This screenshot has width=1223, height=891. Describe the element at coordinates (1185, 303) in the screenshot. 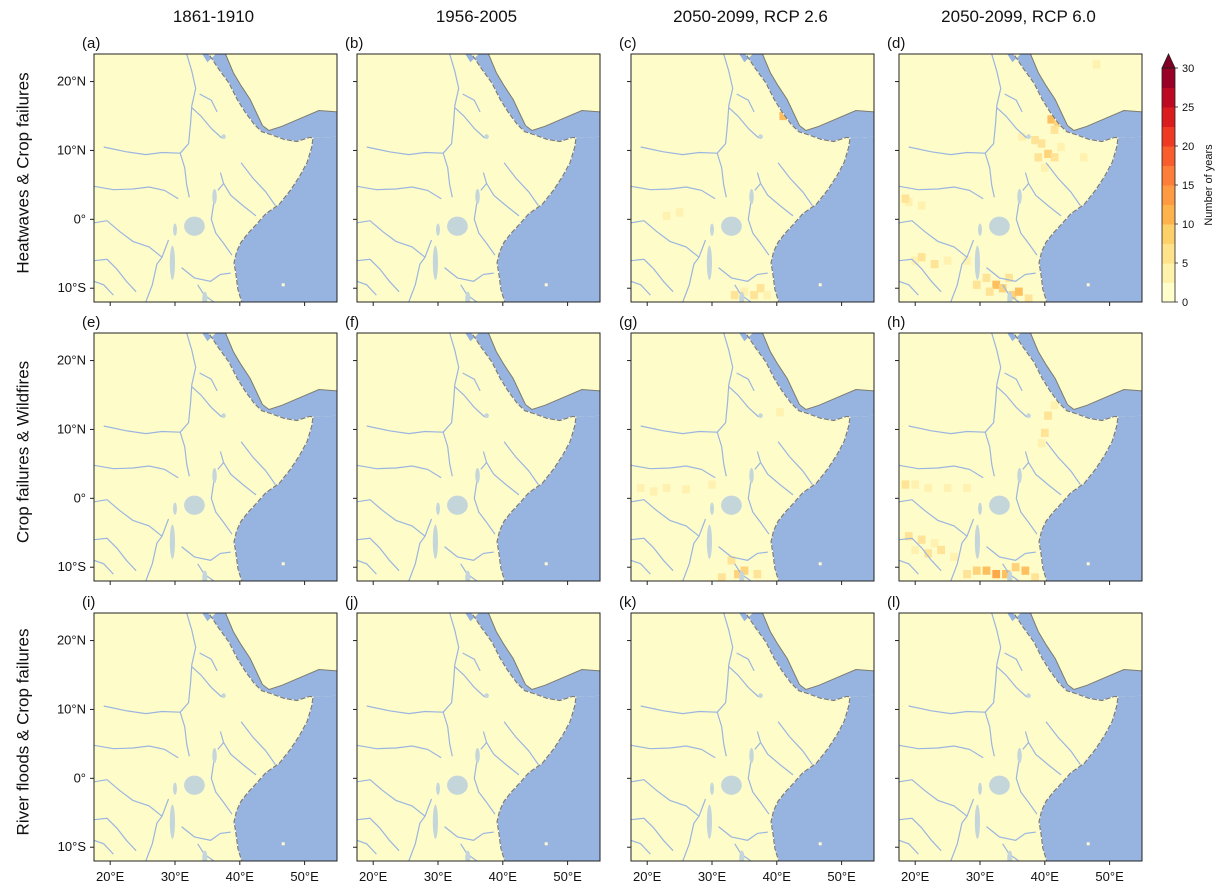

I see `colorbar-tick-label: 0` at that location.